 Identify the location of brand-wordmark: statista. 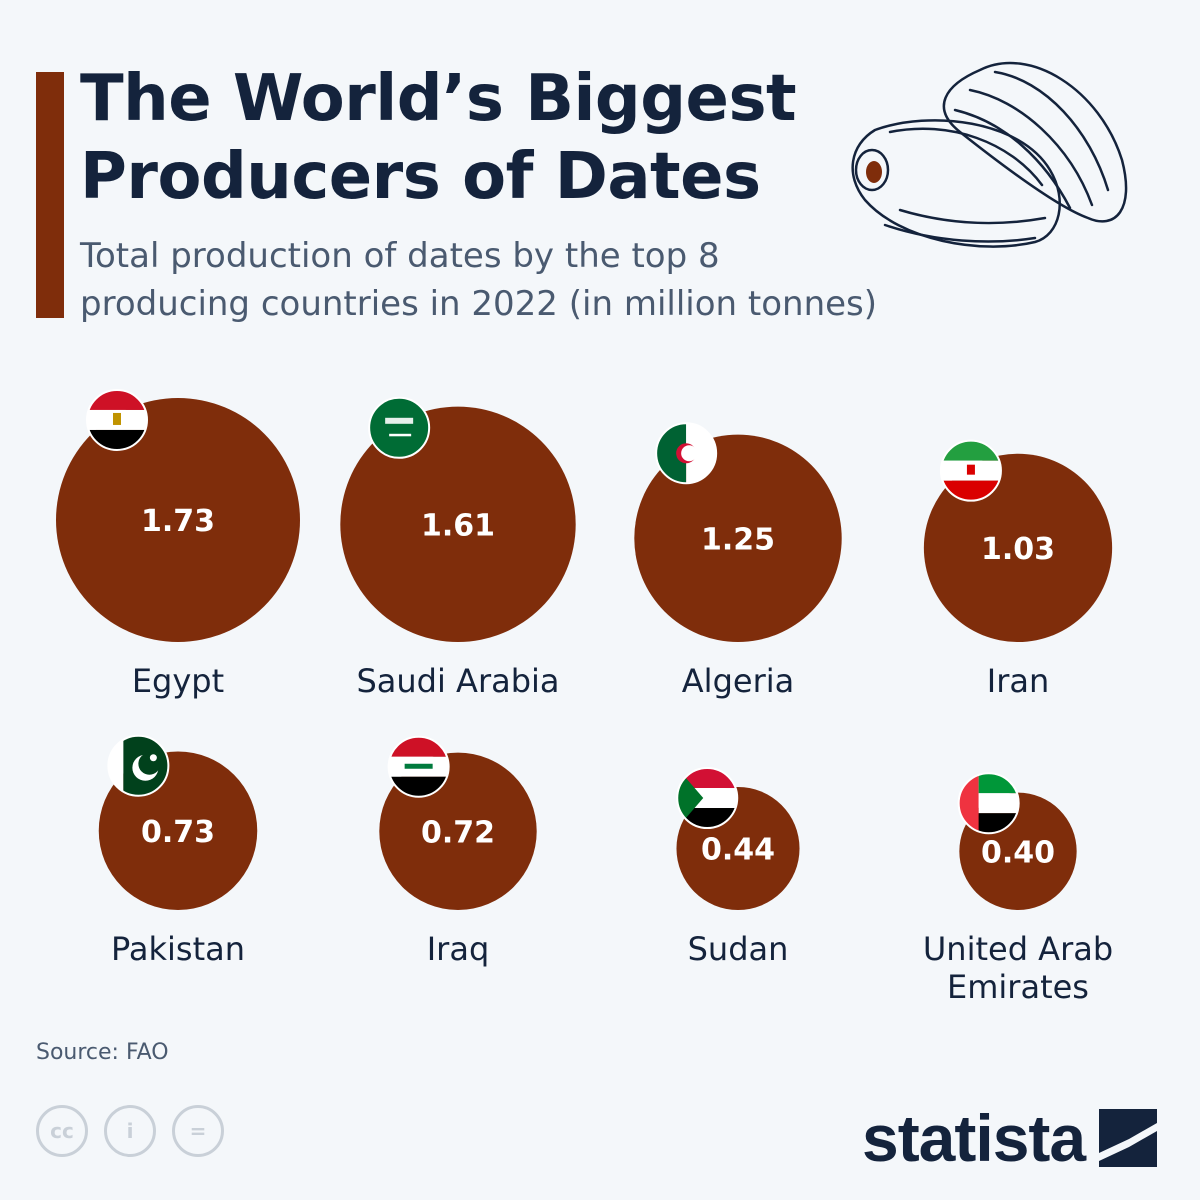
(974, 1138).